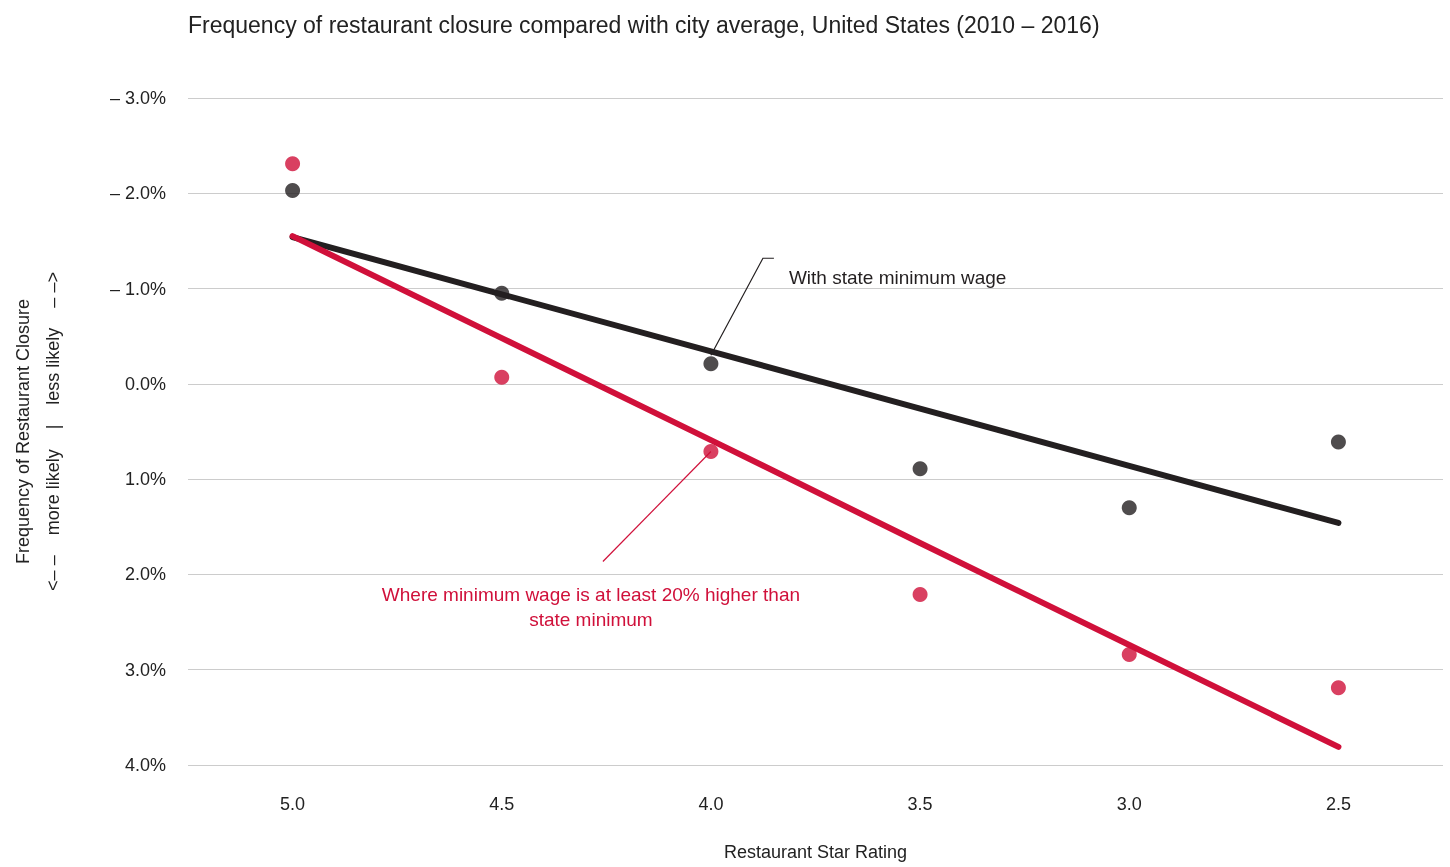 The image size is (1450, 867). Describe the element at coordinates (145, 574) in the screenshot. I see `y-tick-label: 2.0%` at that location.